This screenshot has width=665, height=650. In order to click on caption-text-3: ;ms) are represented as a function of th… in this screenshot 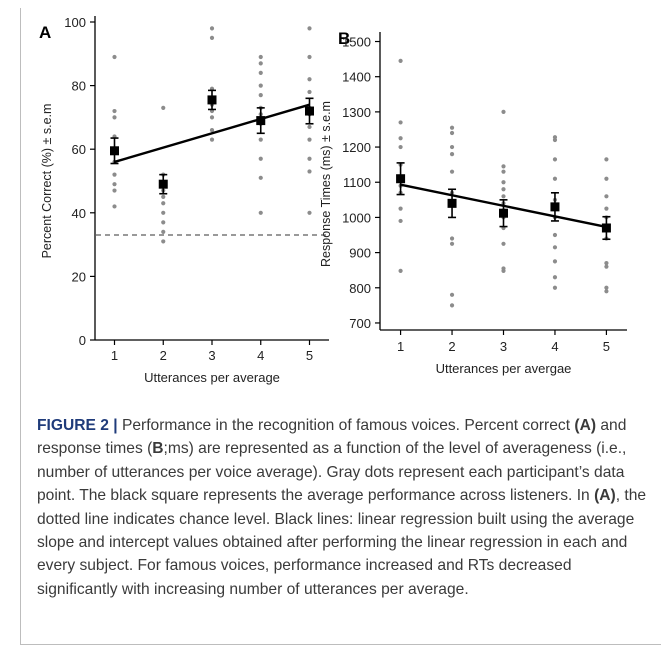, I will do `click(332, 472)`.